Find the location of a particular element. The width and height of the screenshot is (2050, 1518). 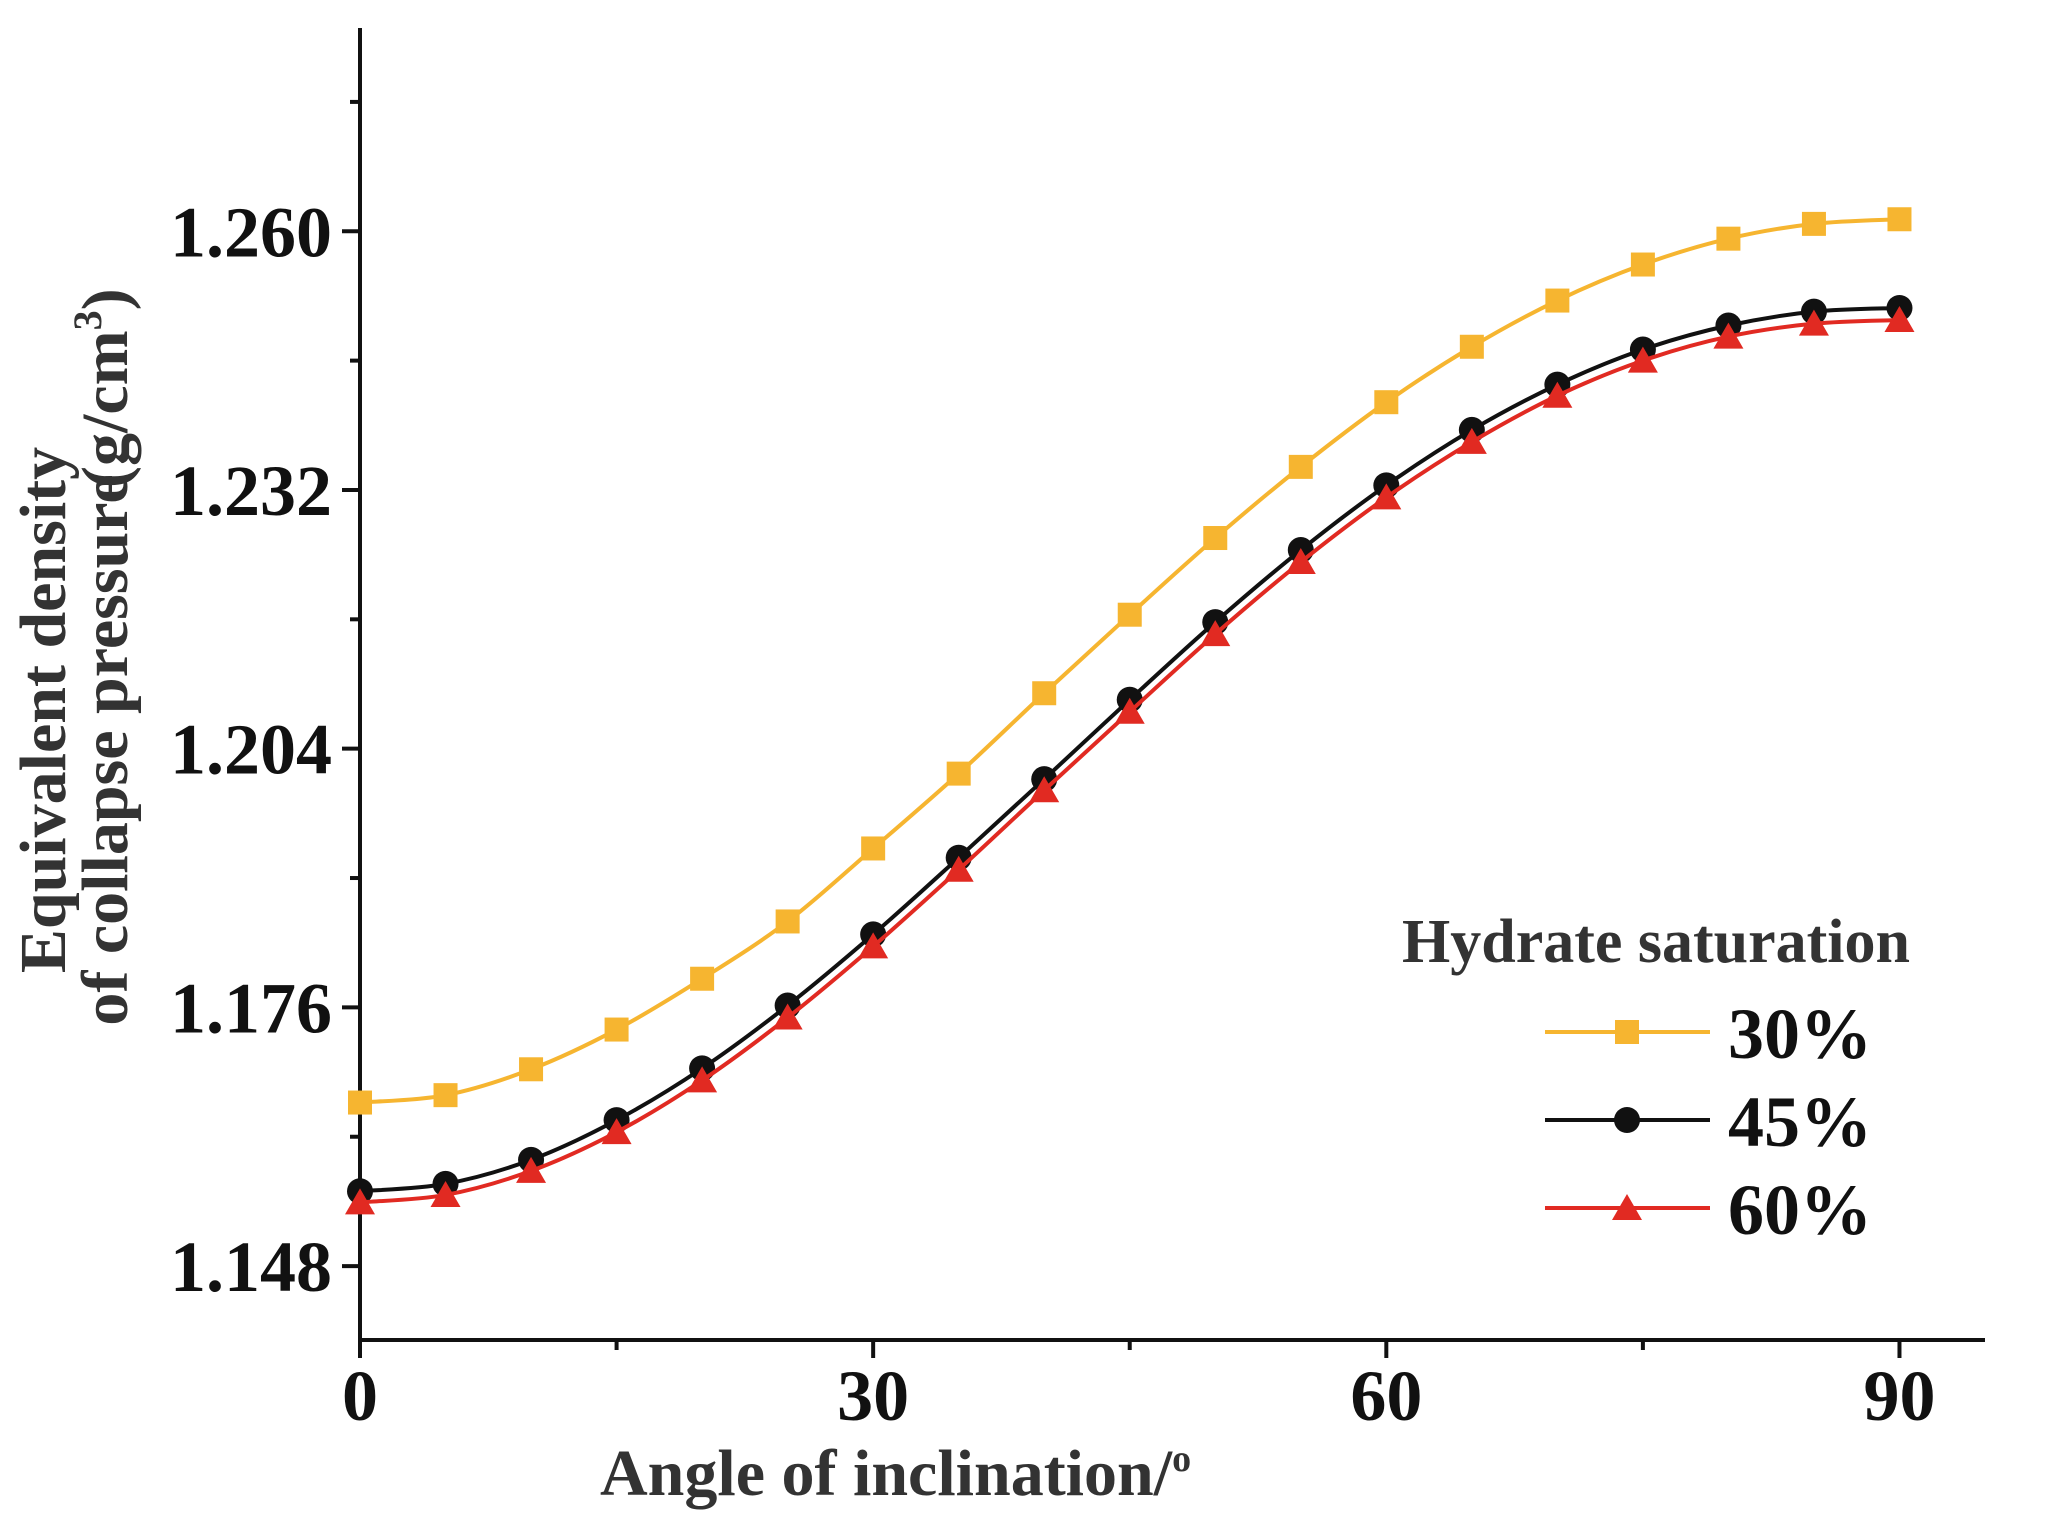

legend-item: 30% is located at coordinates (1708, 1034).